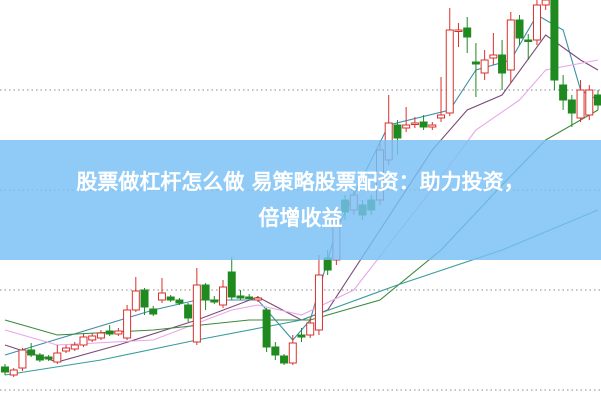 The height and width of the screenshot is (401, 601). Describe the element at coordinates (300, 218) in the screenshot. I see `title-line-2: 倍增收益` at that location.